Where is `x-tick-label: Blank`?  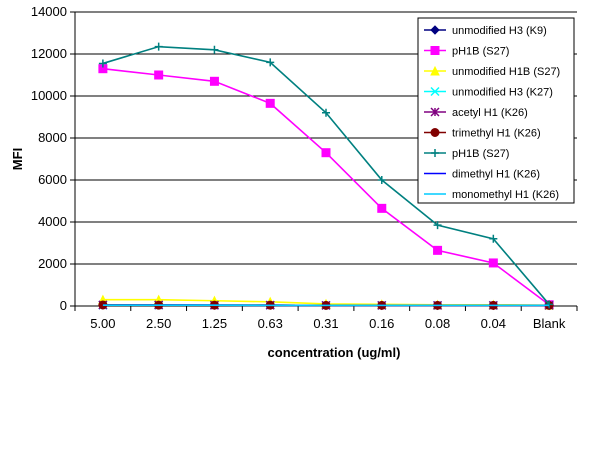 x-tick-label: Blank is located at coordinates (549, 323).